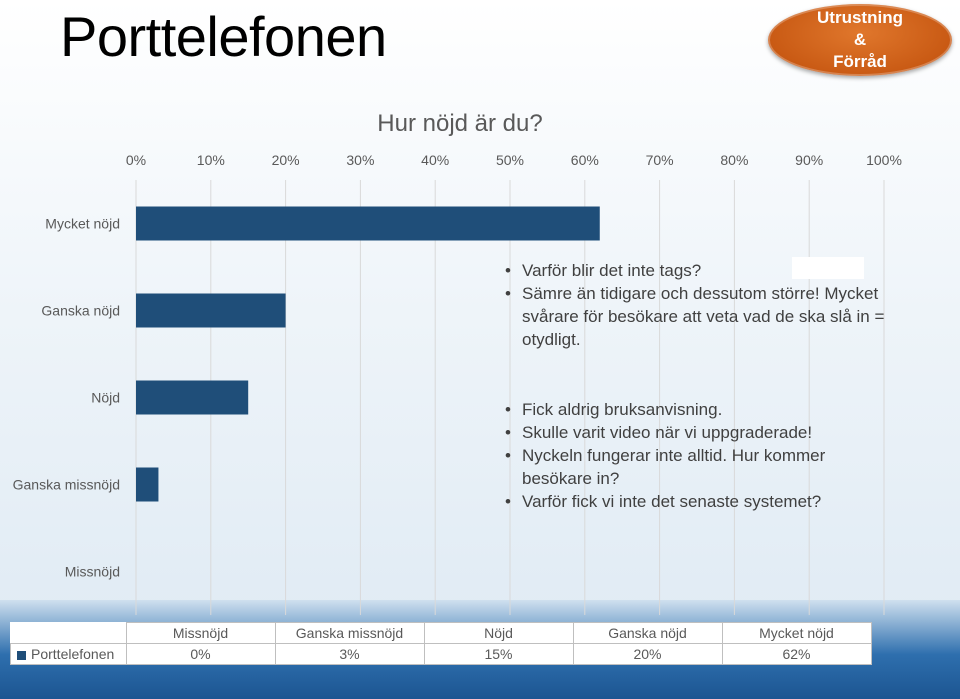  What do you see at coordinates (80, 311) in the screenshot?
I see `category-label: Ganska nöjd` at bounding box center [80, 311].